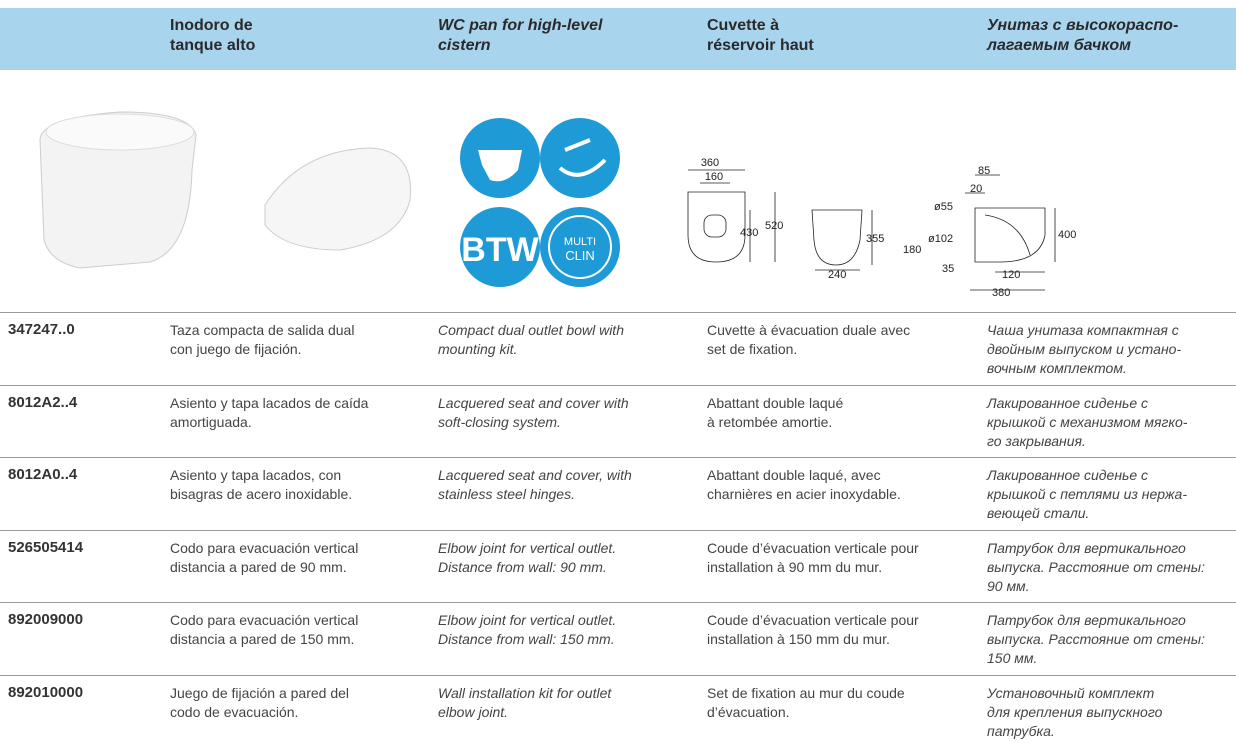  Describe the element at coordinates (531, 330) in the screenshot. I see `description-line: Compact dual outlet bowl with` at that location.